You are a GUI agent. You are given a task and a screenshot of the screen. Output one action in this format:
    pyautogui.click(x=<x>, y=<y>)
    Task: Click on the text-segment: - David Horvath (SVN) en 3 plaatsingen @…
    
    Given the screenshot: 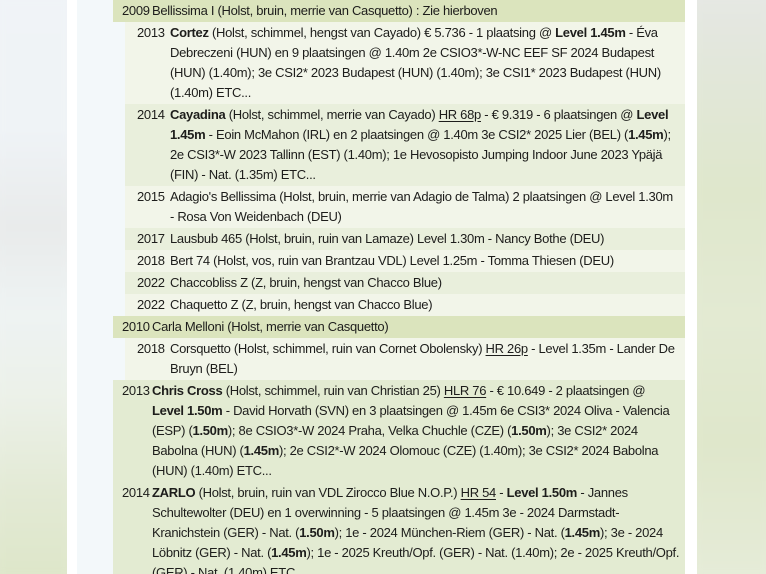 What is the action you would take?
    pyautogui.click(x=411, y=420)
    